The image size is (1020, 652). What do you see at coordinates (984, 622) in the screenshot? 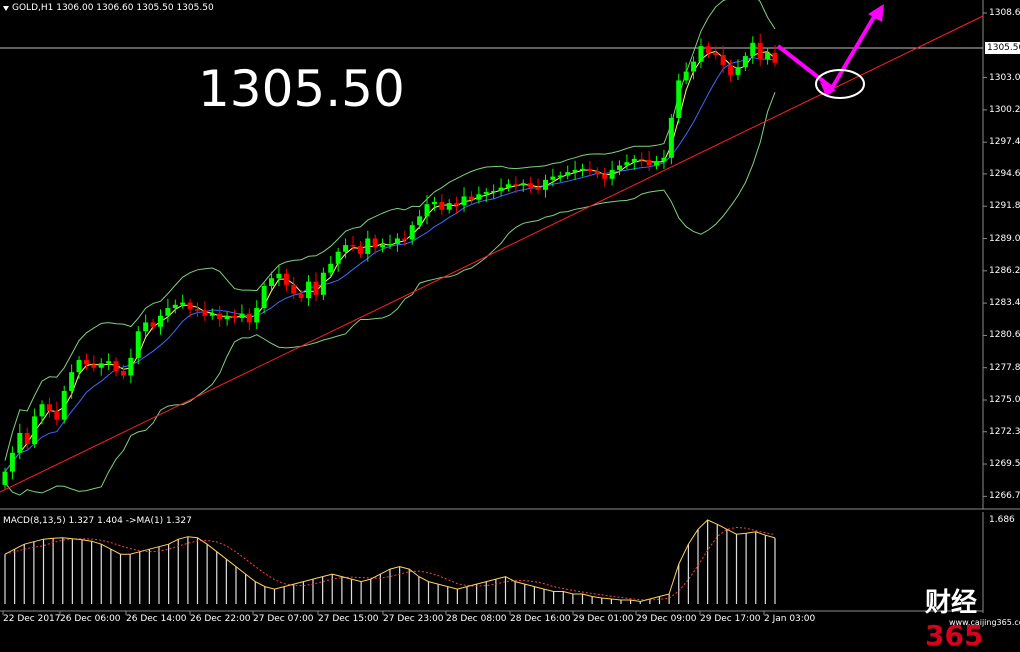
I see `logo-url: www.caijing365.com` at bounding box center [984, 622].